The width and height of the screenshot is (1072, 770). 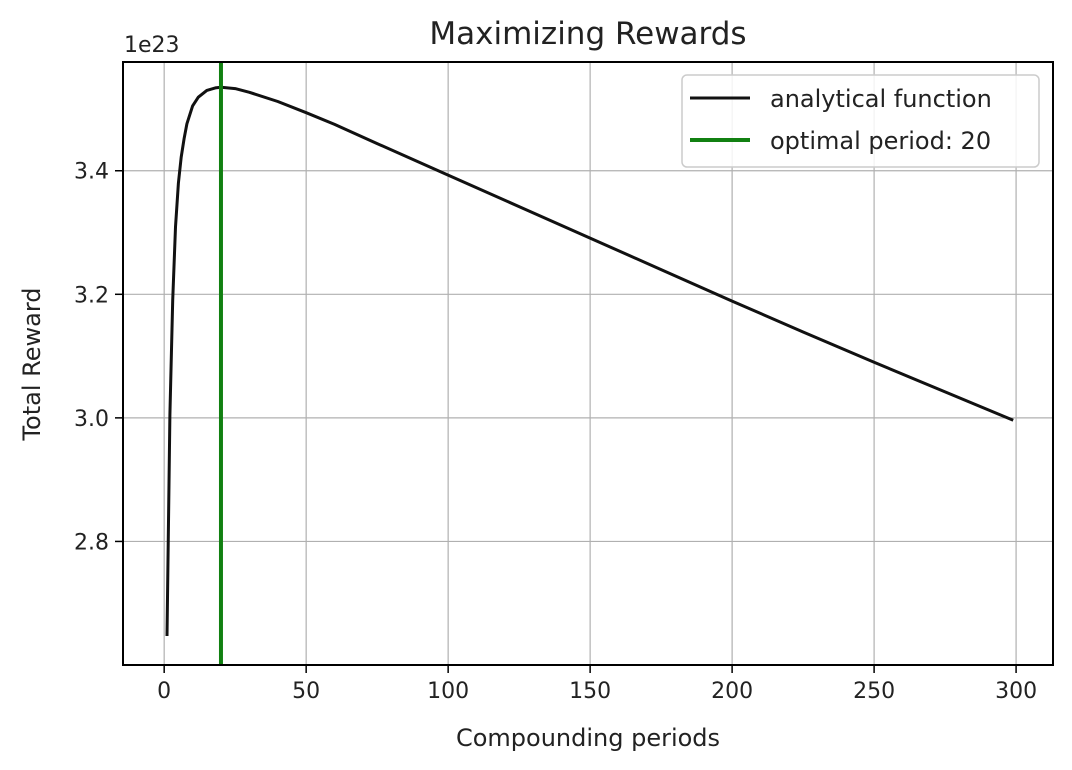 I want to click on legend-box, so click(x=860, y=121).